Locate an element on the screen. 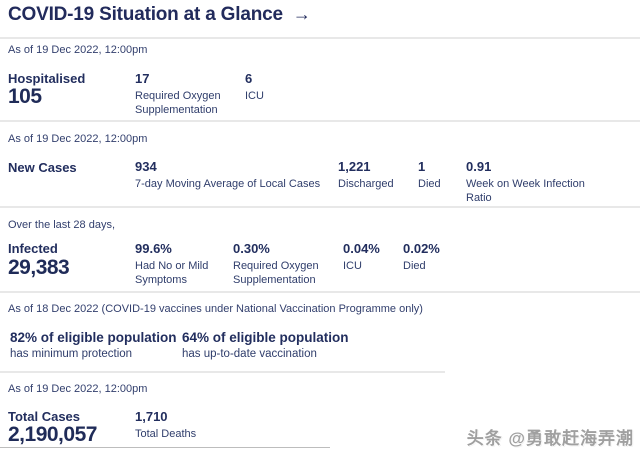  stat-7day-average: 934 7-day Moving Average of Local Cases is located at coordinates (228, 175).